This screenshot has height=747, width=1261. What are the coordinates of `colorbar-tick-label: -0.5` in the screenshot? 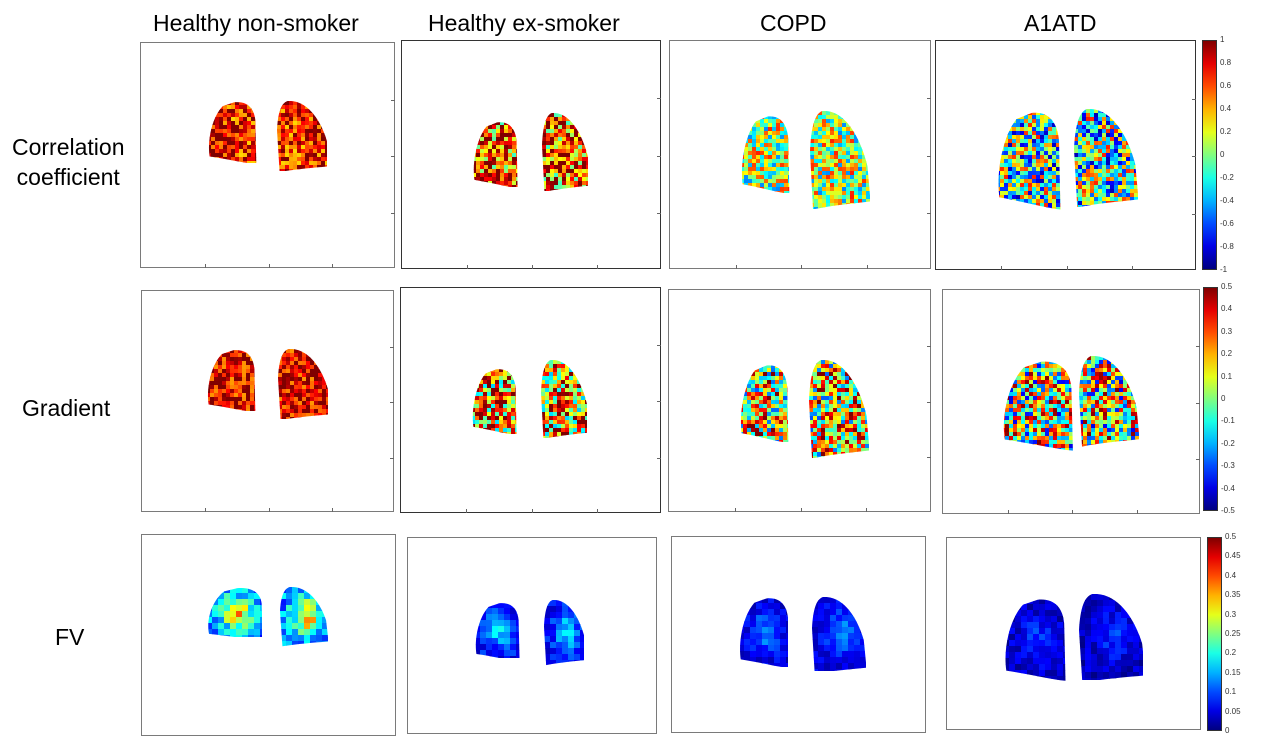 It's located at (1228, 510).